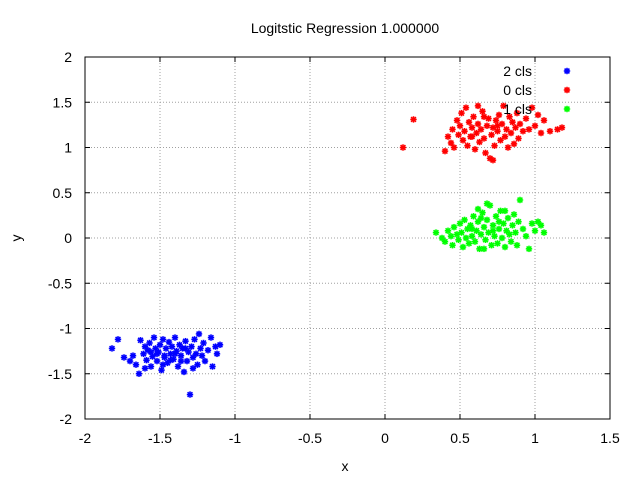 Image resolution: width=640 pixels, height=480 pixels. What do you see at coordinates (385, 438) in the screenshot?
I see `x-tick-label: 0` at bounding box center [385, 438].